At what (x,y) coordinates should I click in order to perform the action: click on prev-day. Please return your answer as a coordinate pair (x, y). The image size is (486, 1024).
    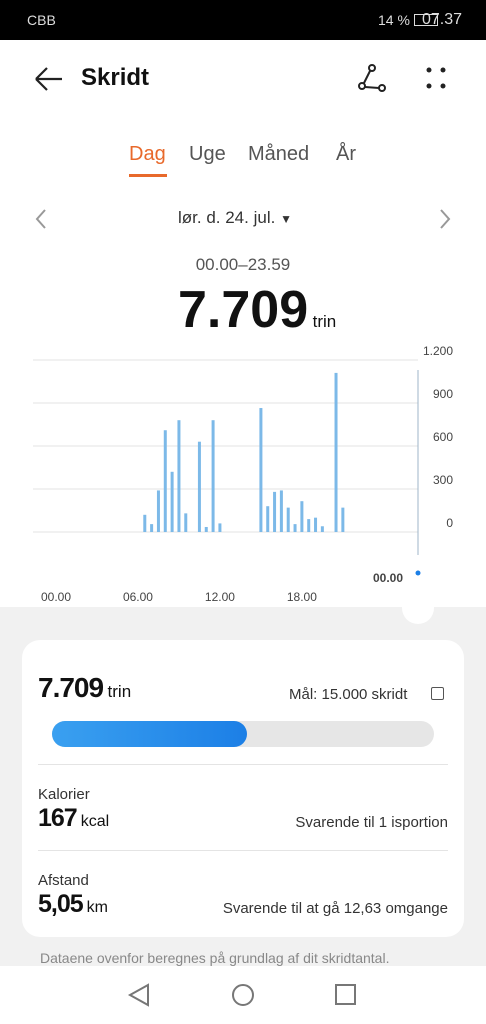
    Looking at the image, I should click on (41, 219).